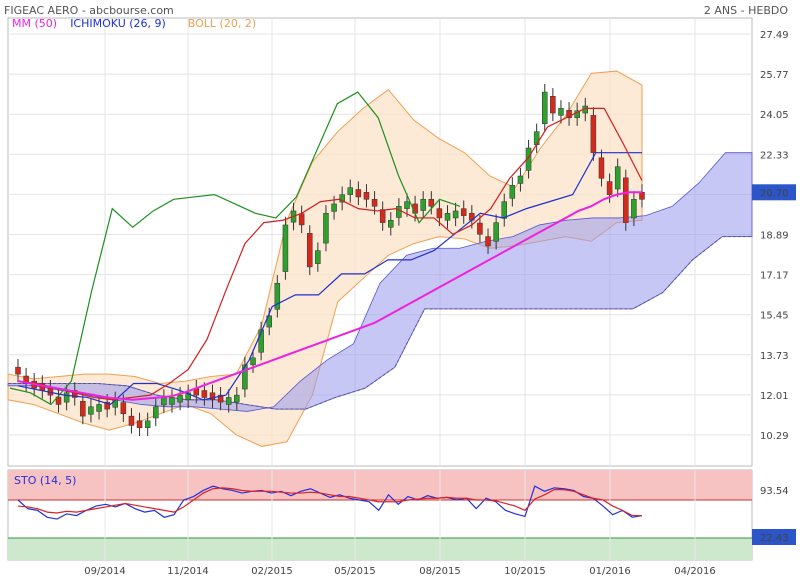  Describe the element at coordinates (610, 571) in the screenshot. I see `x-tick-label: 01/2016` at that location.